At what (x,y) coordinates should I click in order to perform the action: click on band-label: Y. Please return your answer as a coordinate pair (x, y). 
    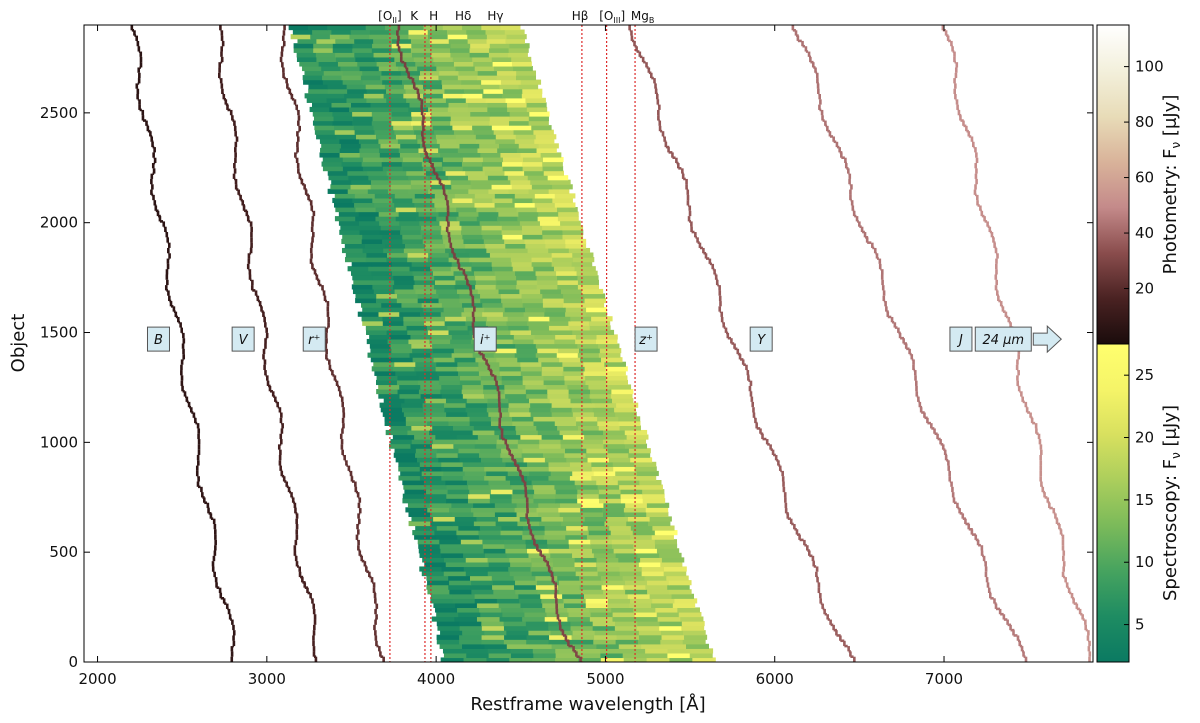
    Looking at the image, I should click on (761, 340).